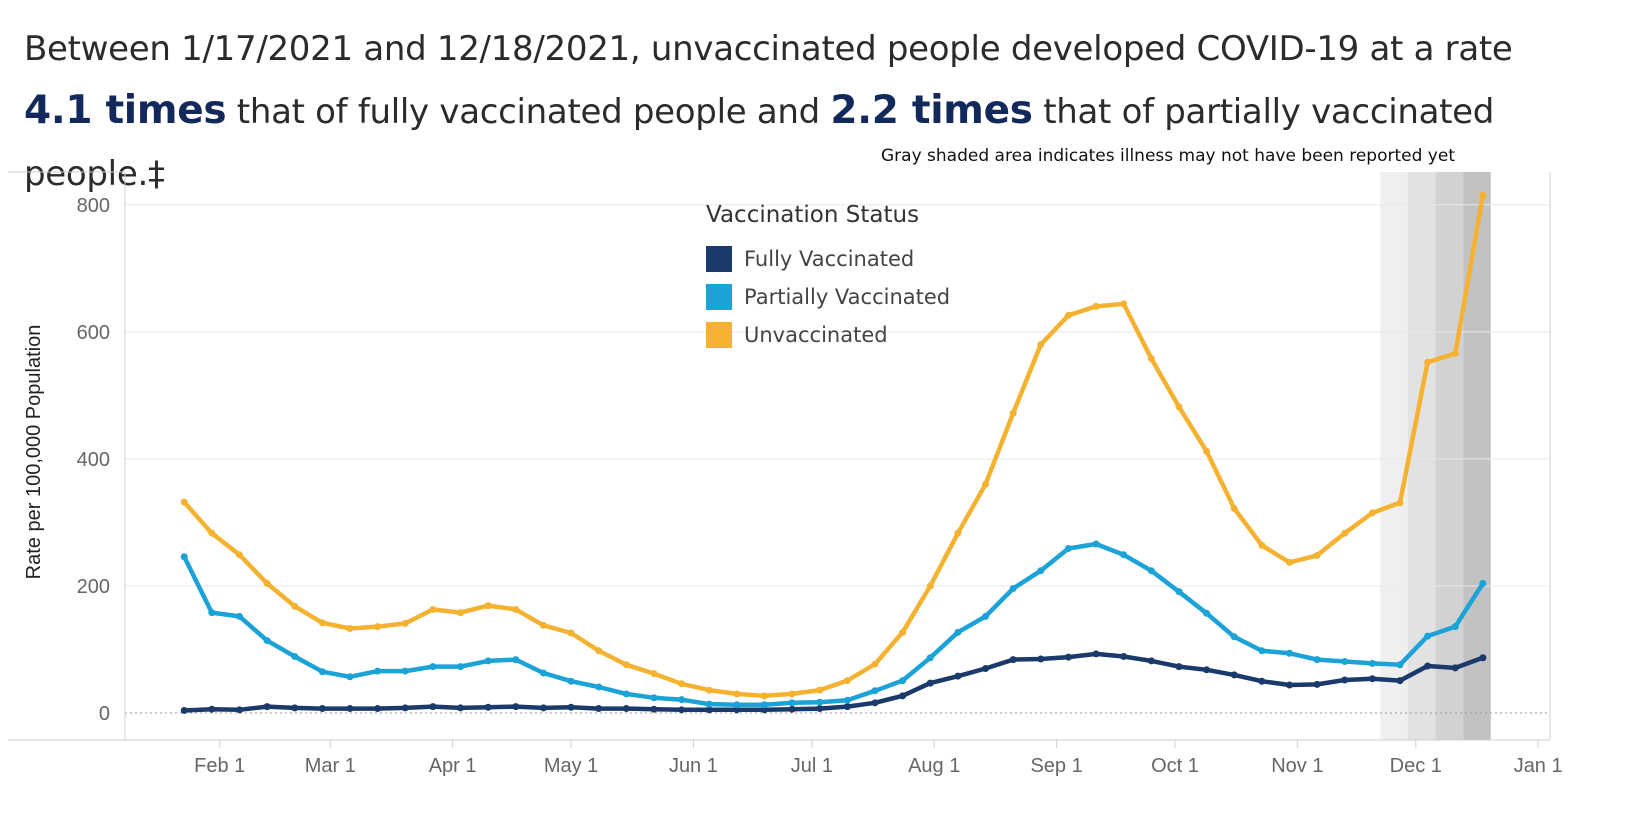 This screenshot has width=1642, height=838. What do you see at coordinates (934, 766) in the screenshot?
I see `x-tick-label: Aug 1` at bounding box center [934, 766].